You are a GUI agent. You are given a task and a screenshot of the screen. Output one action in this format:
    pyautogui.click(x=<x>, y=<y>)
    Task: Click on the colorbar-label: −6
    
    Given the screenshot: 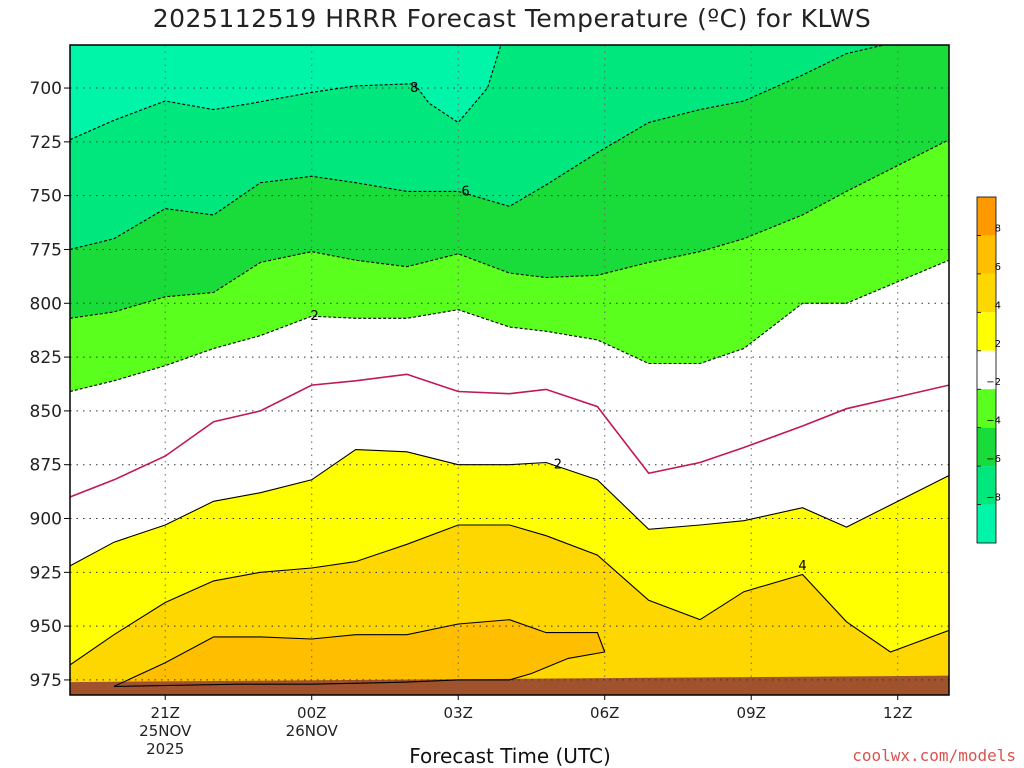 What is the action you would take?
    pyautogui.click(x=993, y=459)
    